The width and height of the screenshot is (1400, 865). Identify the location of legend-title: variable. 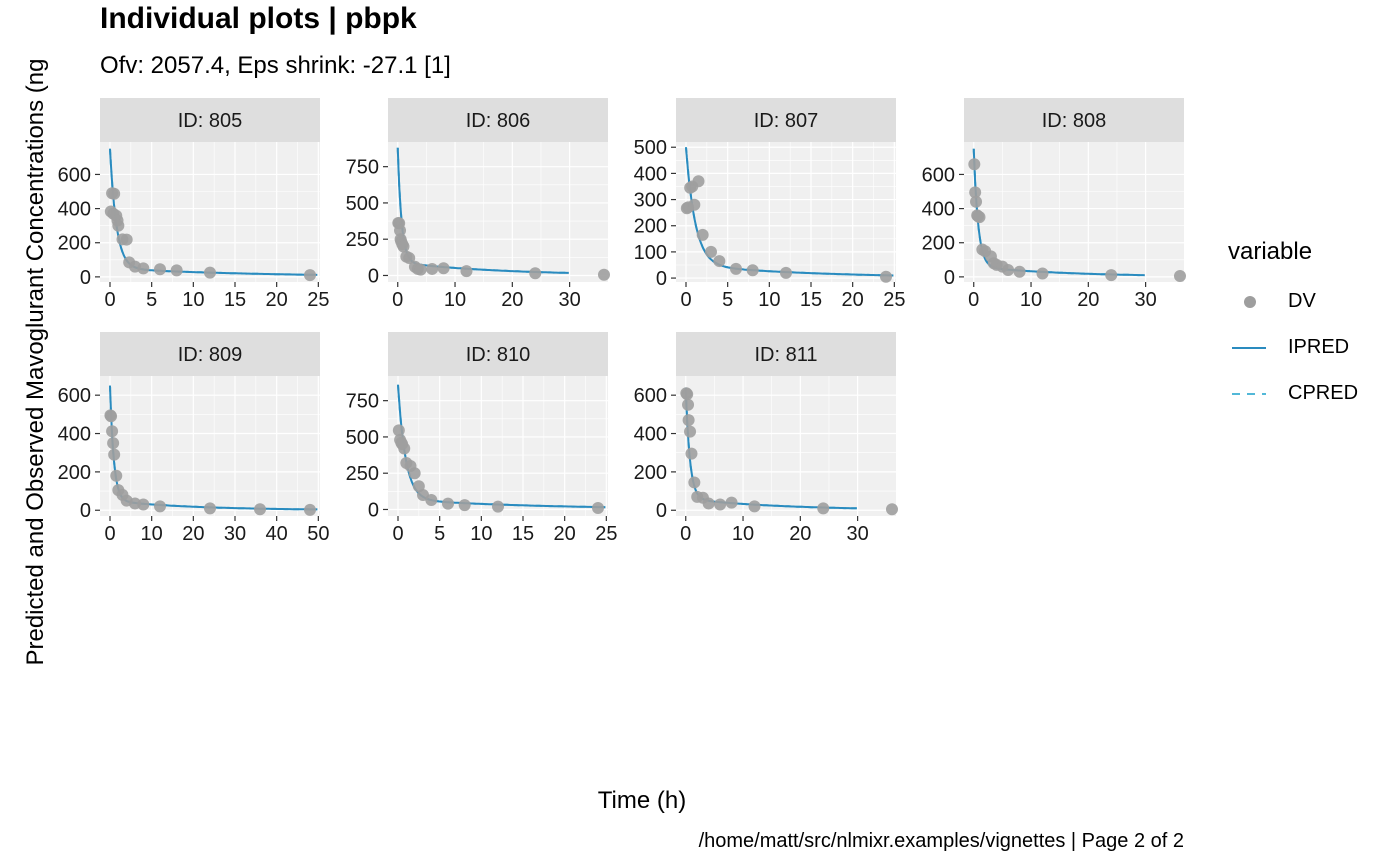
(1270, 251).